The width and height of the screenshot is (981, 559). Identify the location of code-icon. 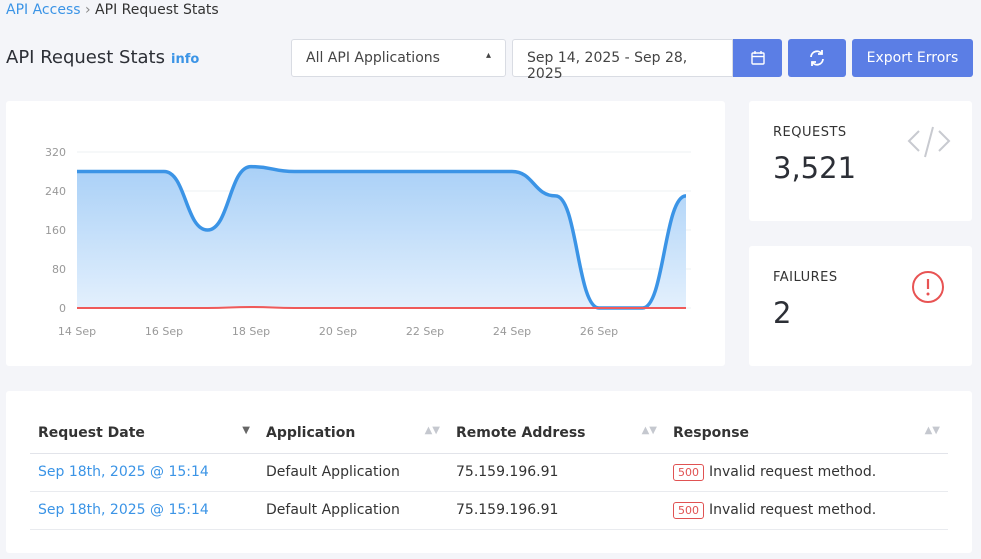
(929, 142).